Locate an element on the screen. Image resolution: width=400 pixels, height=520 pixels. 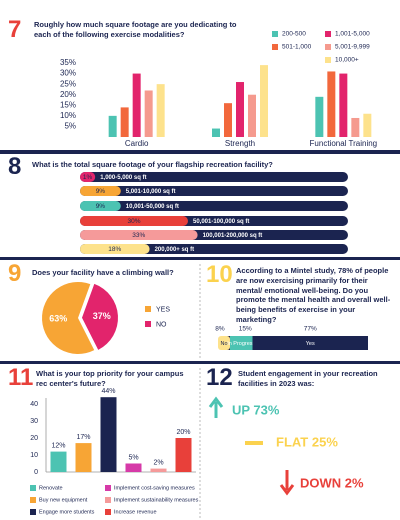
legend-label: Engage more students is located at coordinates (67, 512).